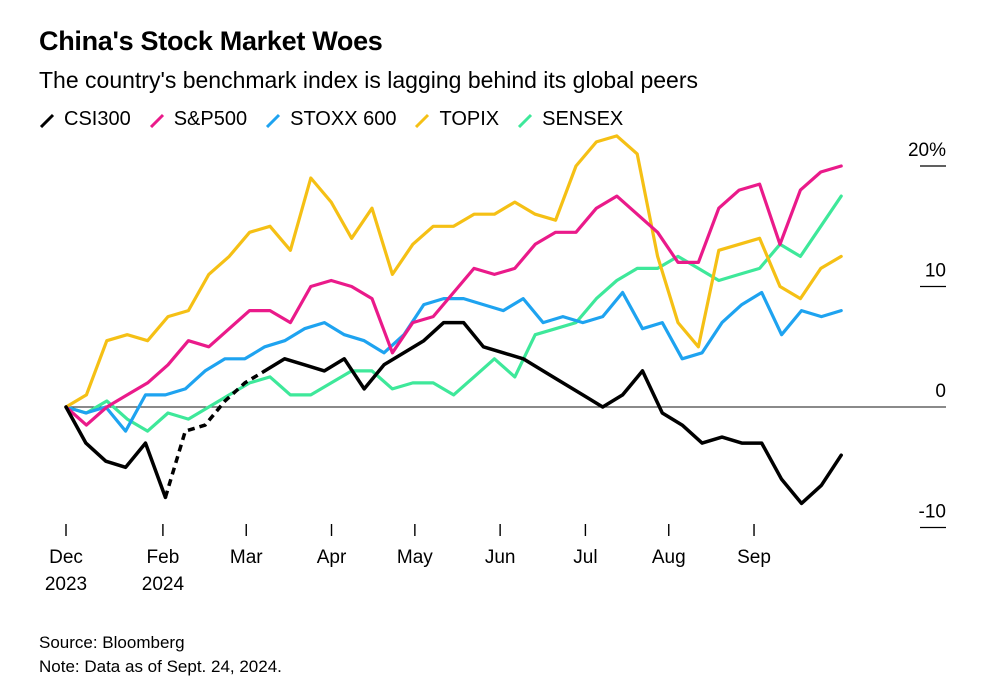 This screenshot has width=1004, height=696. Describe the element at coordinates (116, 452) in the screenshot. I see `series-line-csi300` at that location.